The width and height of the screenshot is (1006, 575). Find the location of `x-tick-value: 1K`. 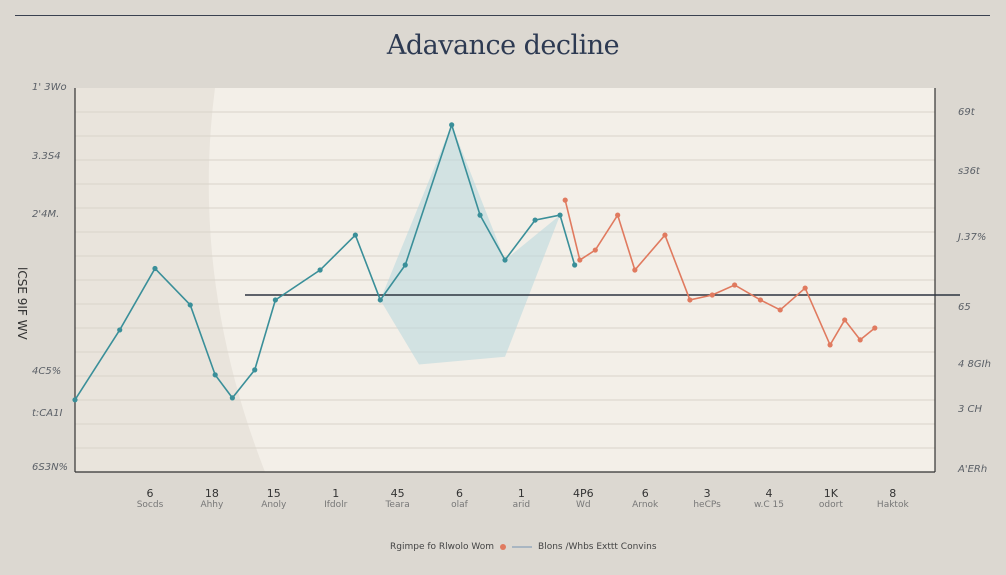

x-tick-value: 1K is located at coordinates (830, 493).